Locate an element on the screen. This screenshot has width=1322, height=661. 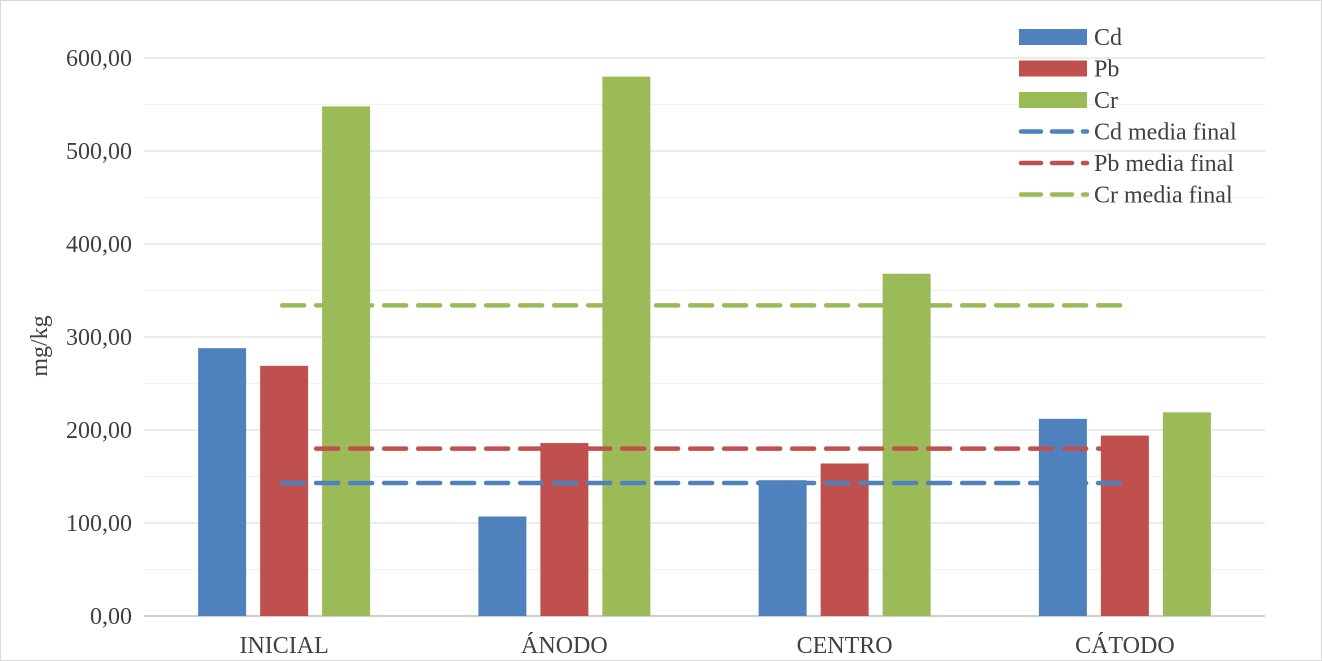
legend-label: Cd media final is located at coordinates (1165, 133).